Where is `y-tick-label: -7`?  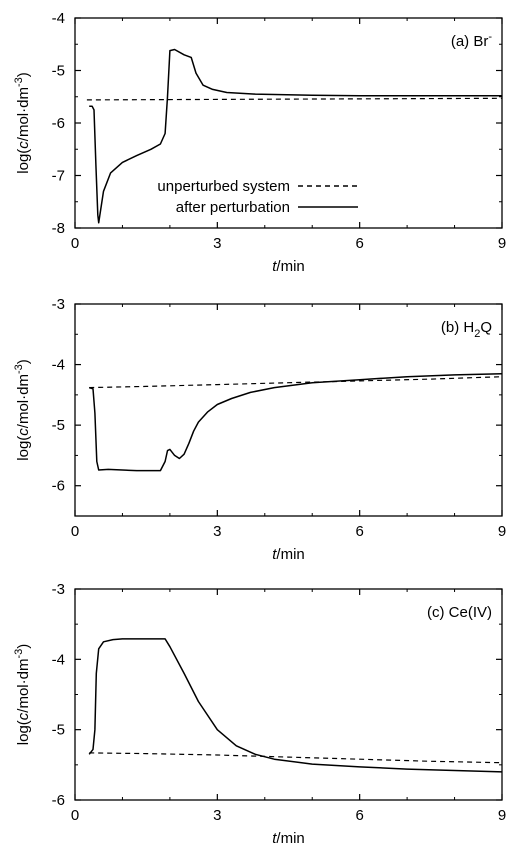
y-tick-label: -7 is located at coordinates (58, 176).